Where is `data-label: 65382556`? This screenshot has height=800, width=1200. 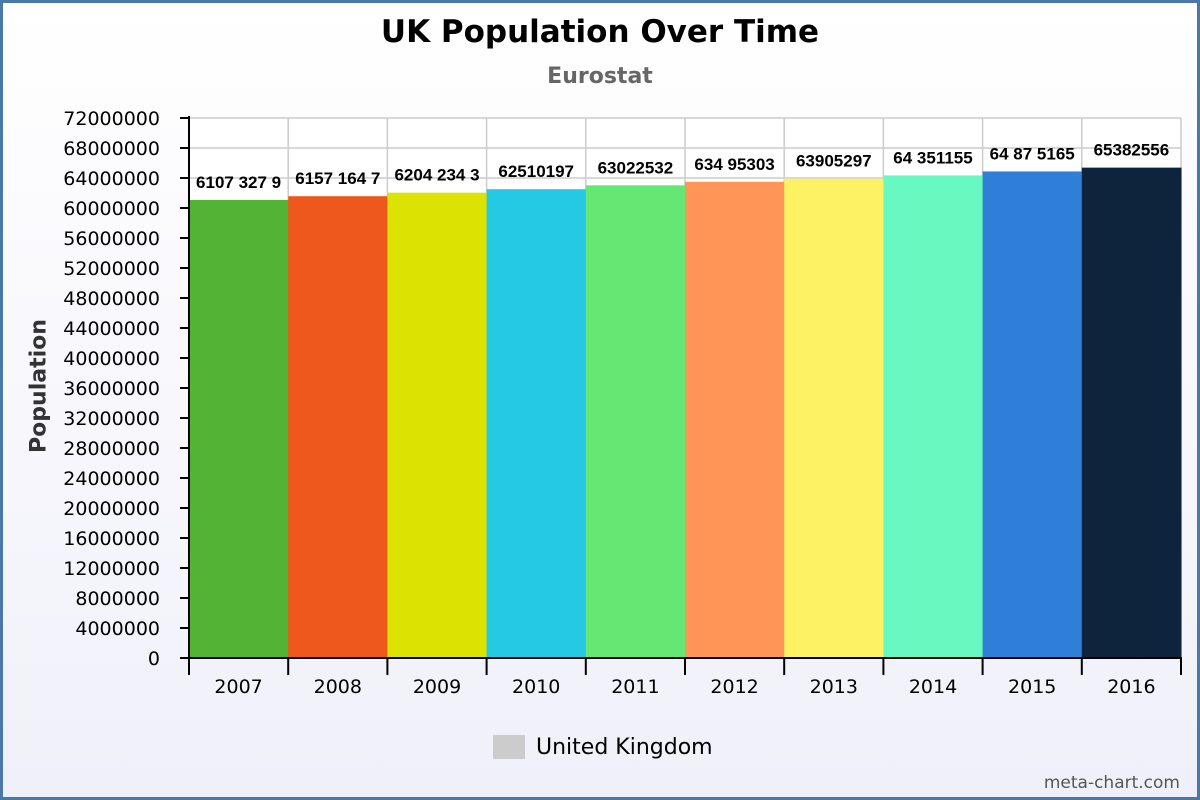
data-label: 65382556 is located at coordinates (1132, 150).